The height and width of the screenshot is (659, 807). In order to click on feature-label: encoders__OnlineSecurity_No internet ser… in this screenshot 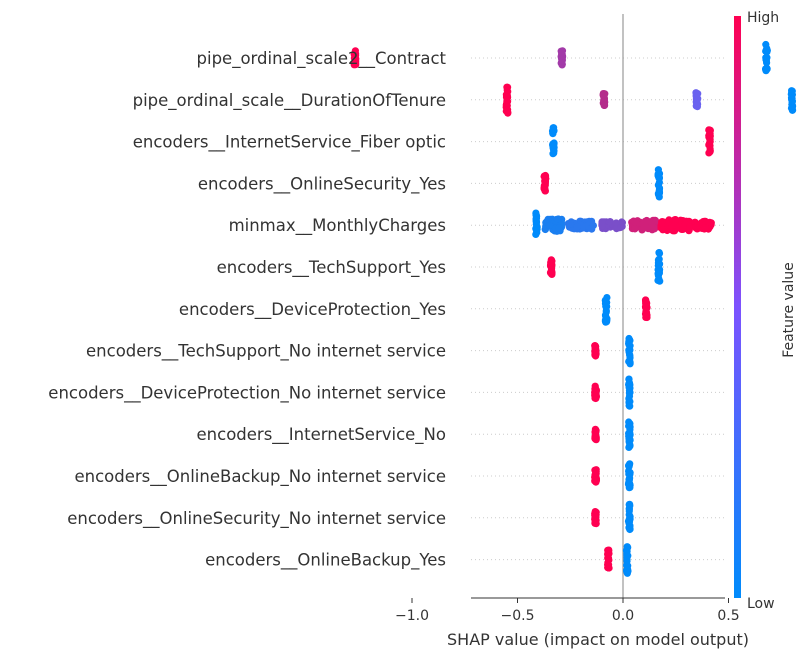, I will do `click(256, 519)`.